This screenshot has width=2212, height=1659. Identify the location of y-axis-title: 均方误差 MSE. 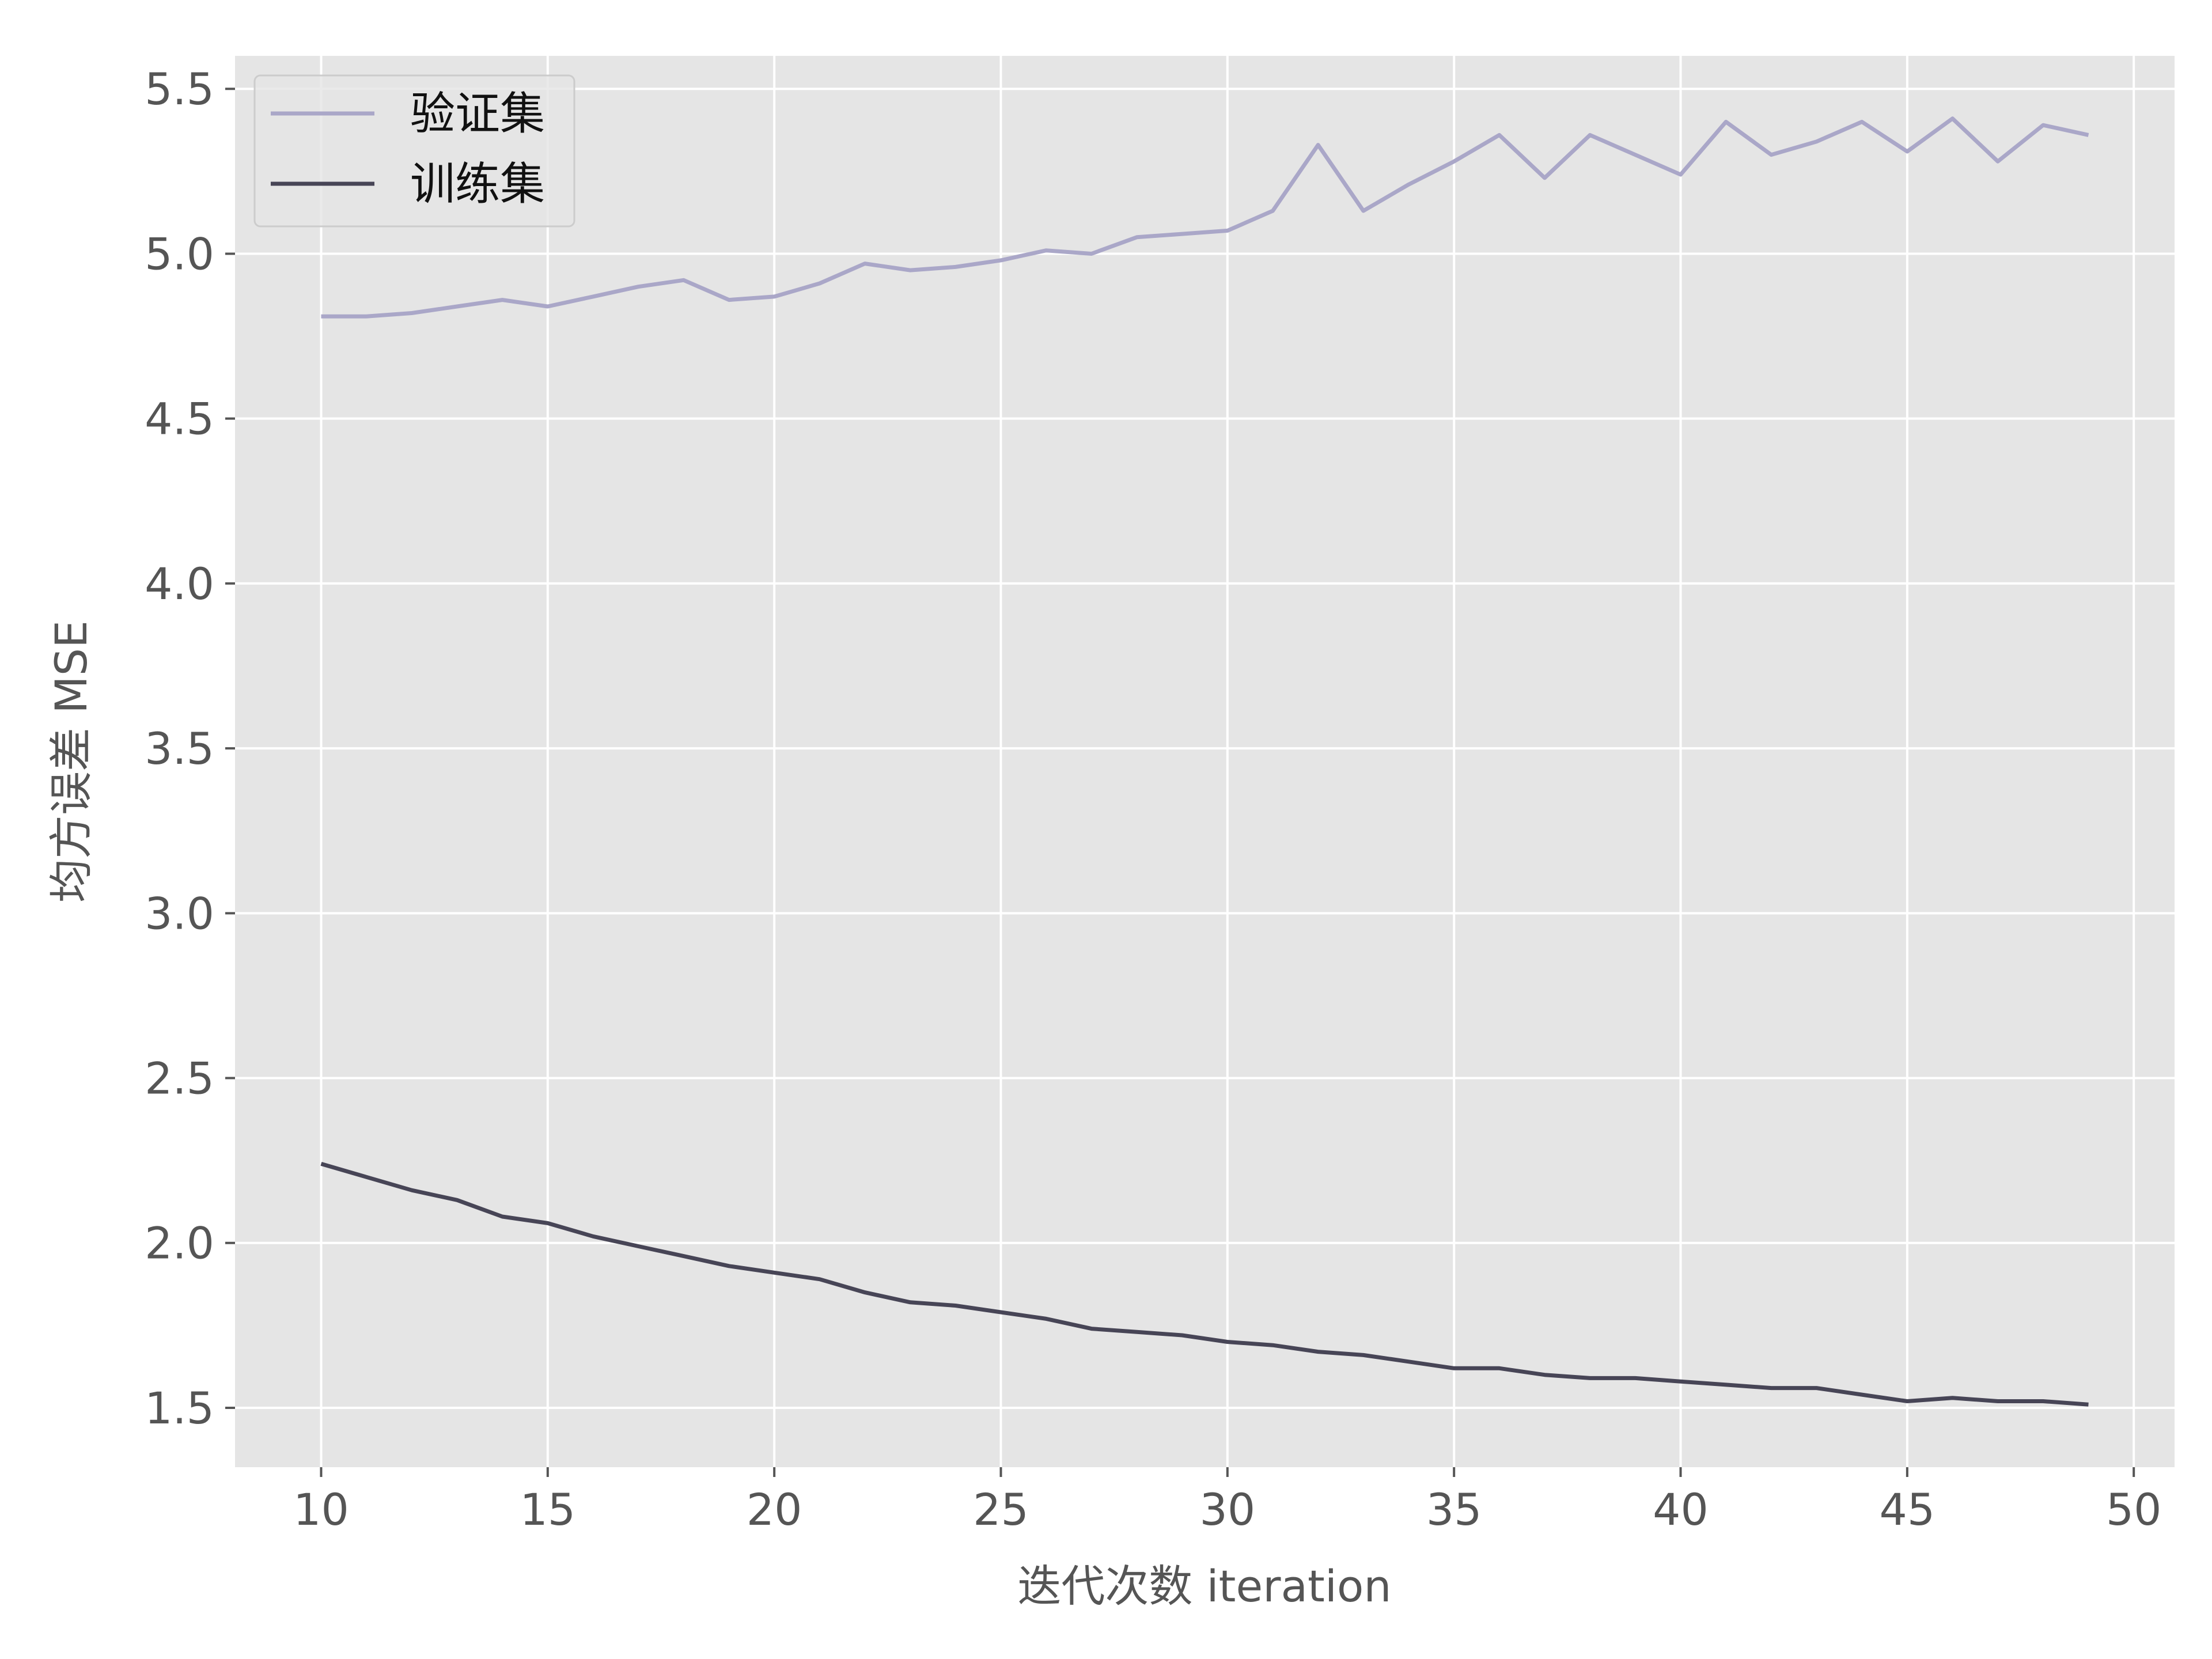
(71, 761).